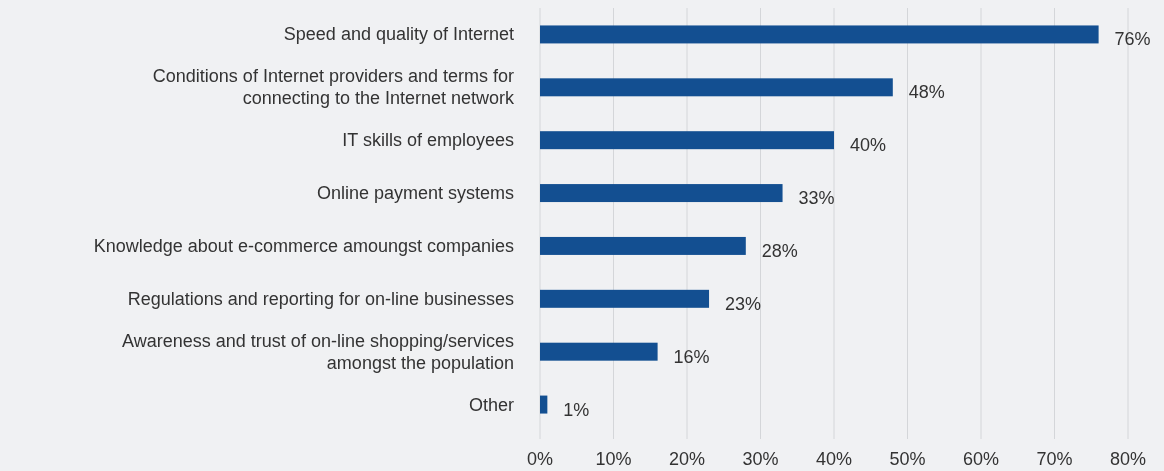  I want to click on y-tick-label: IT skills of employees, so click(428, 140).